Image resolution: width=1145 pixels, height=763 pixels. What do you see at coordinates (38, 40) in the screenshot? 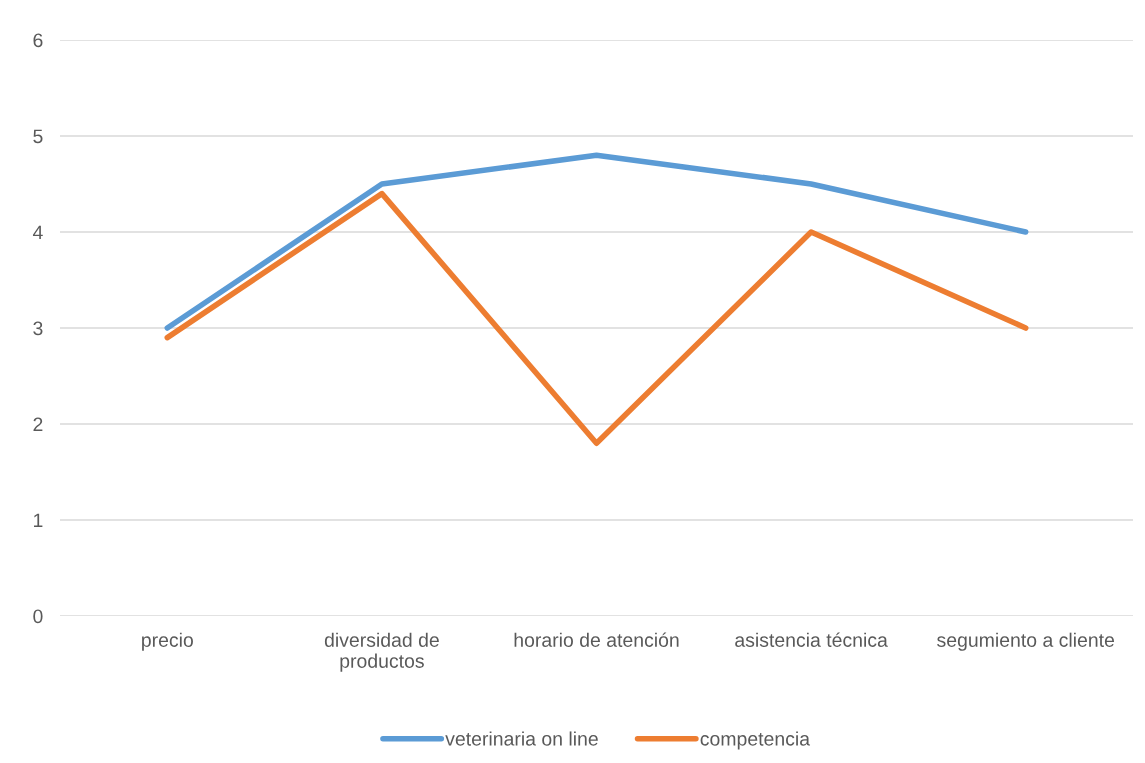
I see `y-tick-label: 6` at bounding box center [38, 40].